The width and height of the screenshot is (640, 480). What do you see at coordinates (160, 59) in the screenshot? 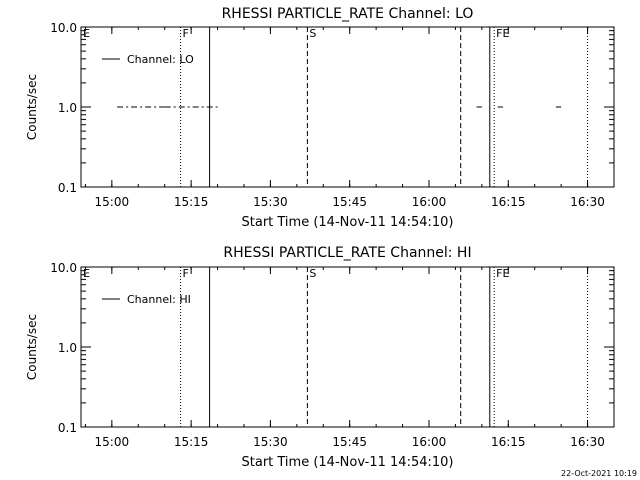
I see `legend-label: Channel: LO` at bounding box center [160, 59].